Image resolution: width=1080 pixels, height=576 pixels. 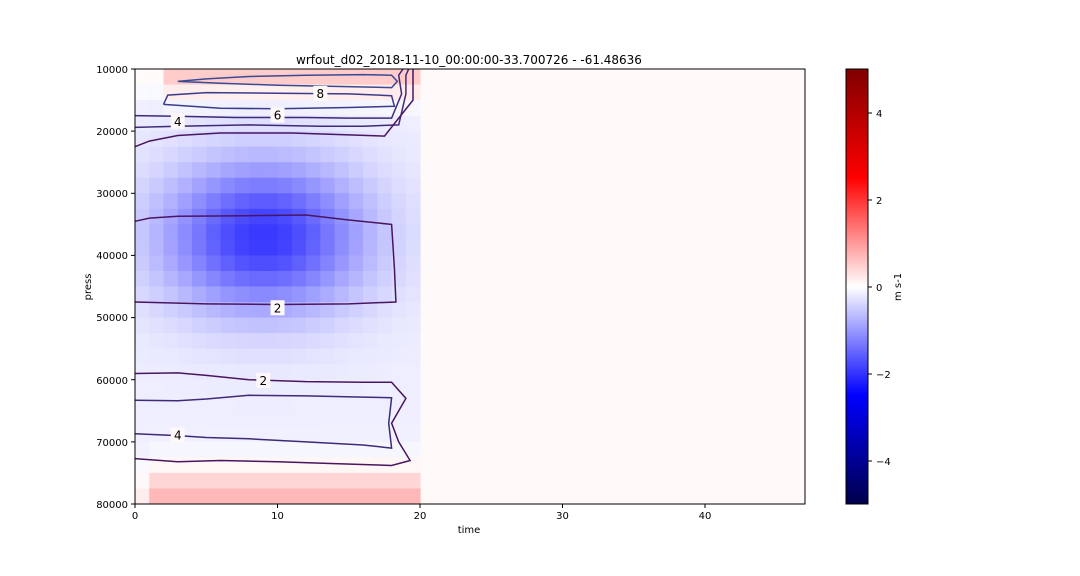 I want to click on x-axis-label: time, so click(x=469, y=530).